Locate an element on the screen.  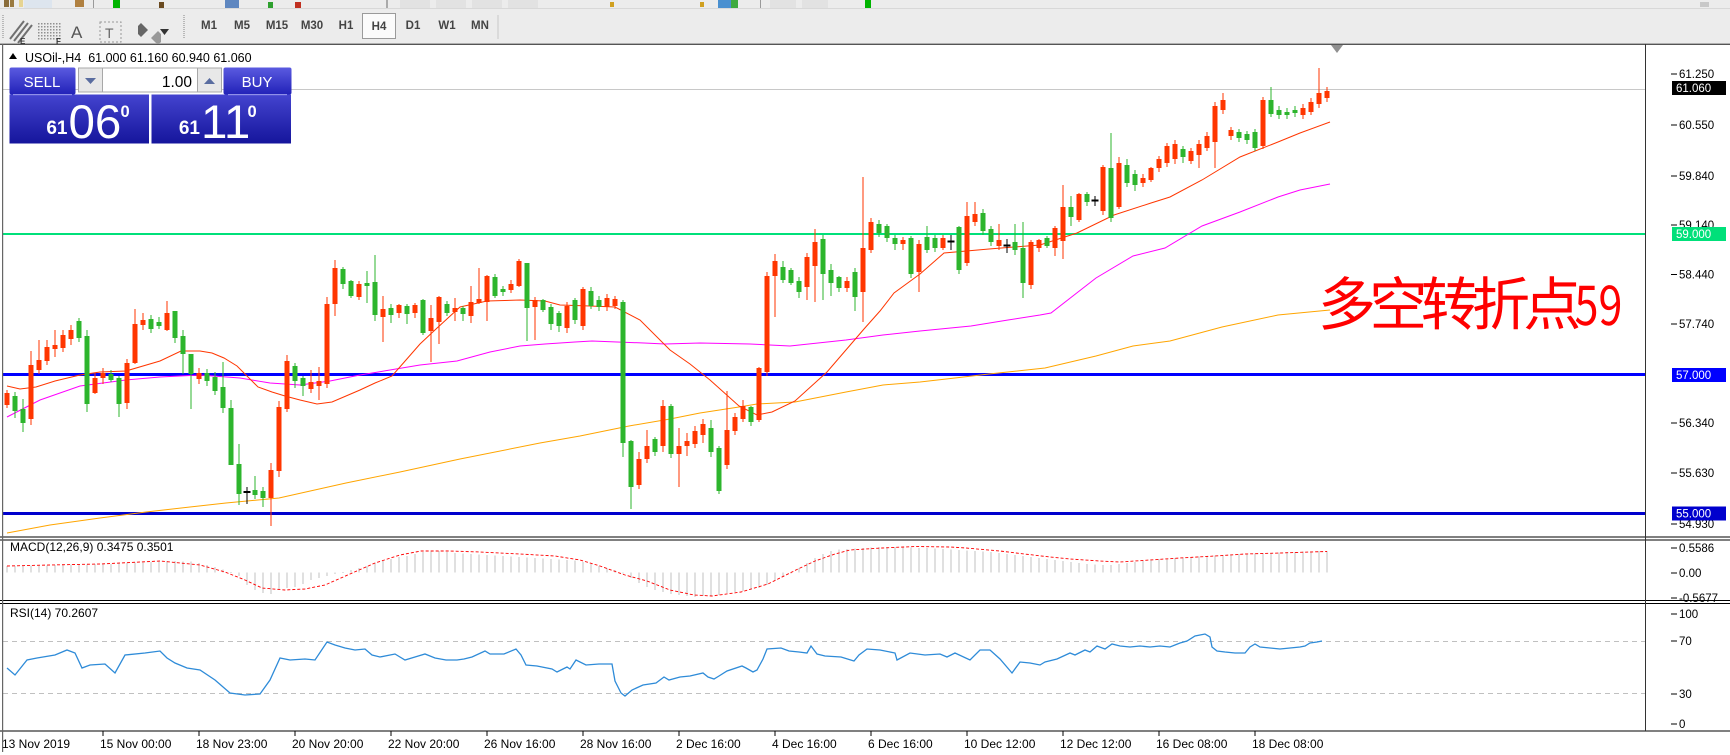
svg-text: E is located at coordinates (23, 40).